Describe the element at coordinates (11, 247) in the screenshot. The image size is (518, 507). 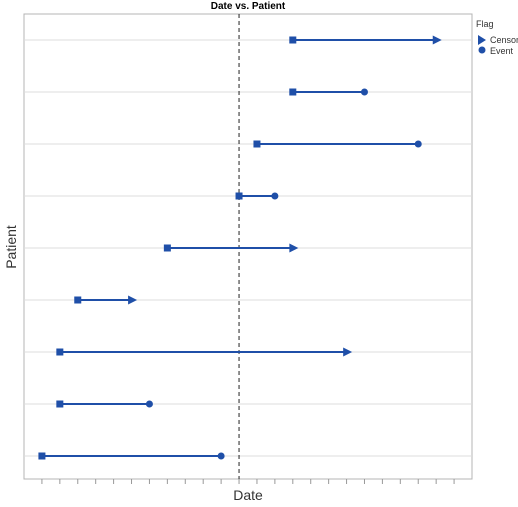
I see `y-axis-label: Patient` at that location.